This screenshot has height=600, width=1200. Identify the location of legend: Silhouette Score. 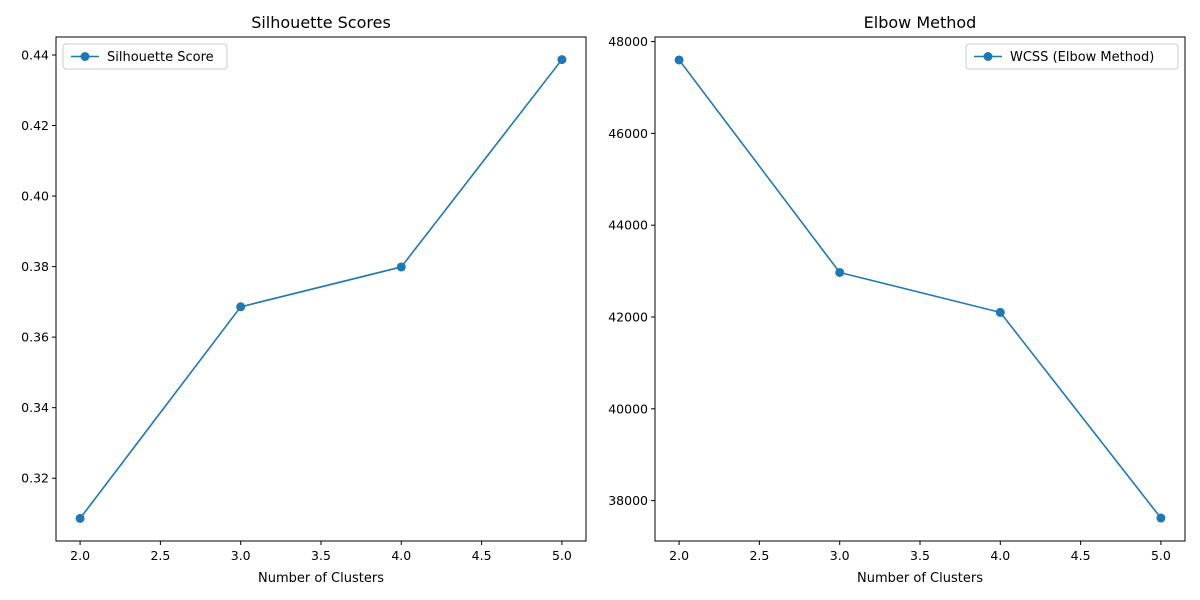
(145, 56).